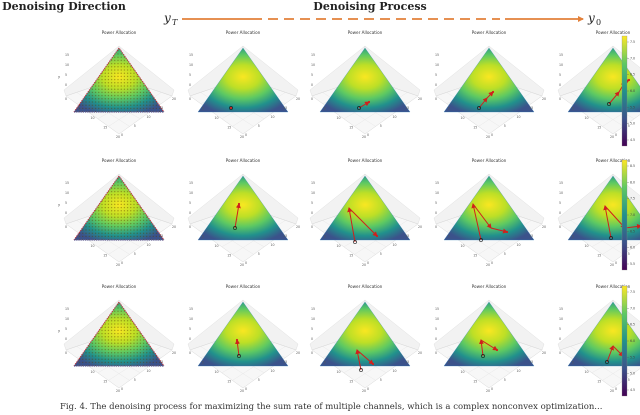  Describe the element at coordinates (64, 6) in the screenshot. I see `header-denoising-direction: Denoising Direction` at that location.